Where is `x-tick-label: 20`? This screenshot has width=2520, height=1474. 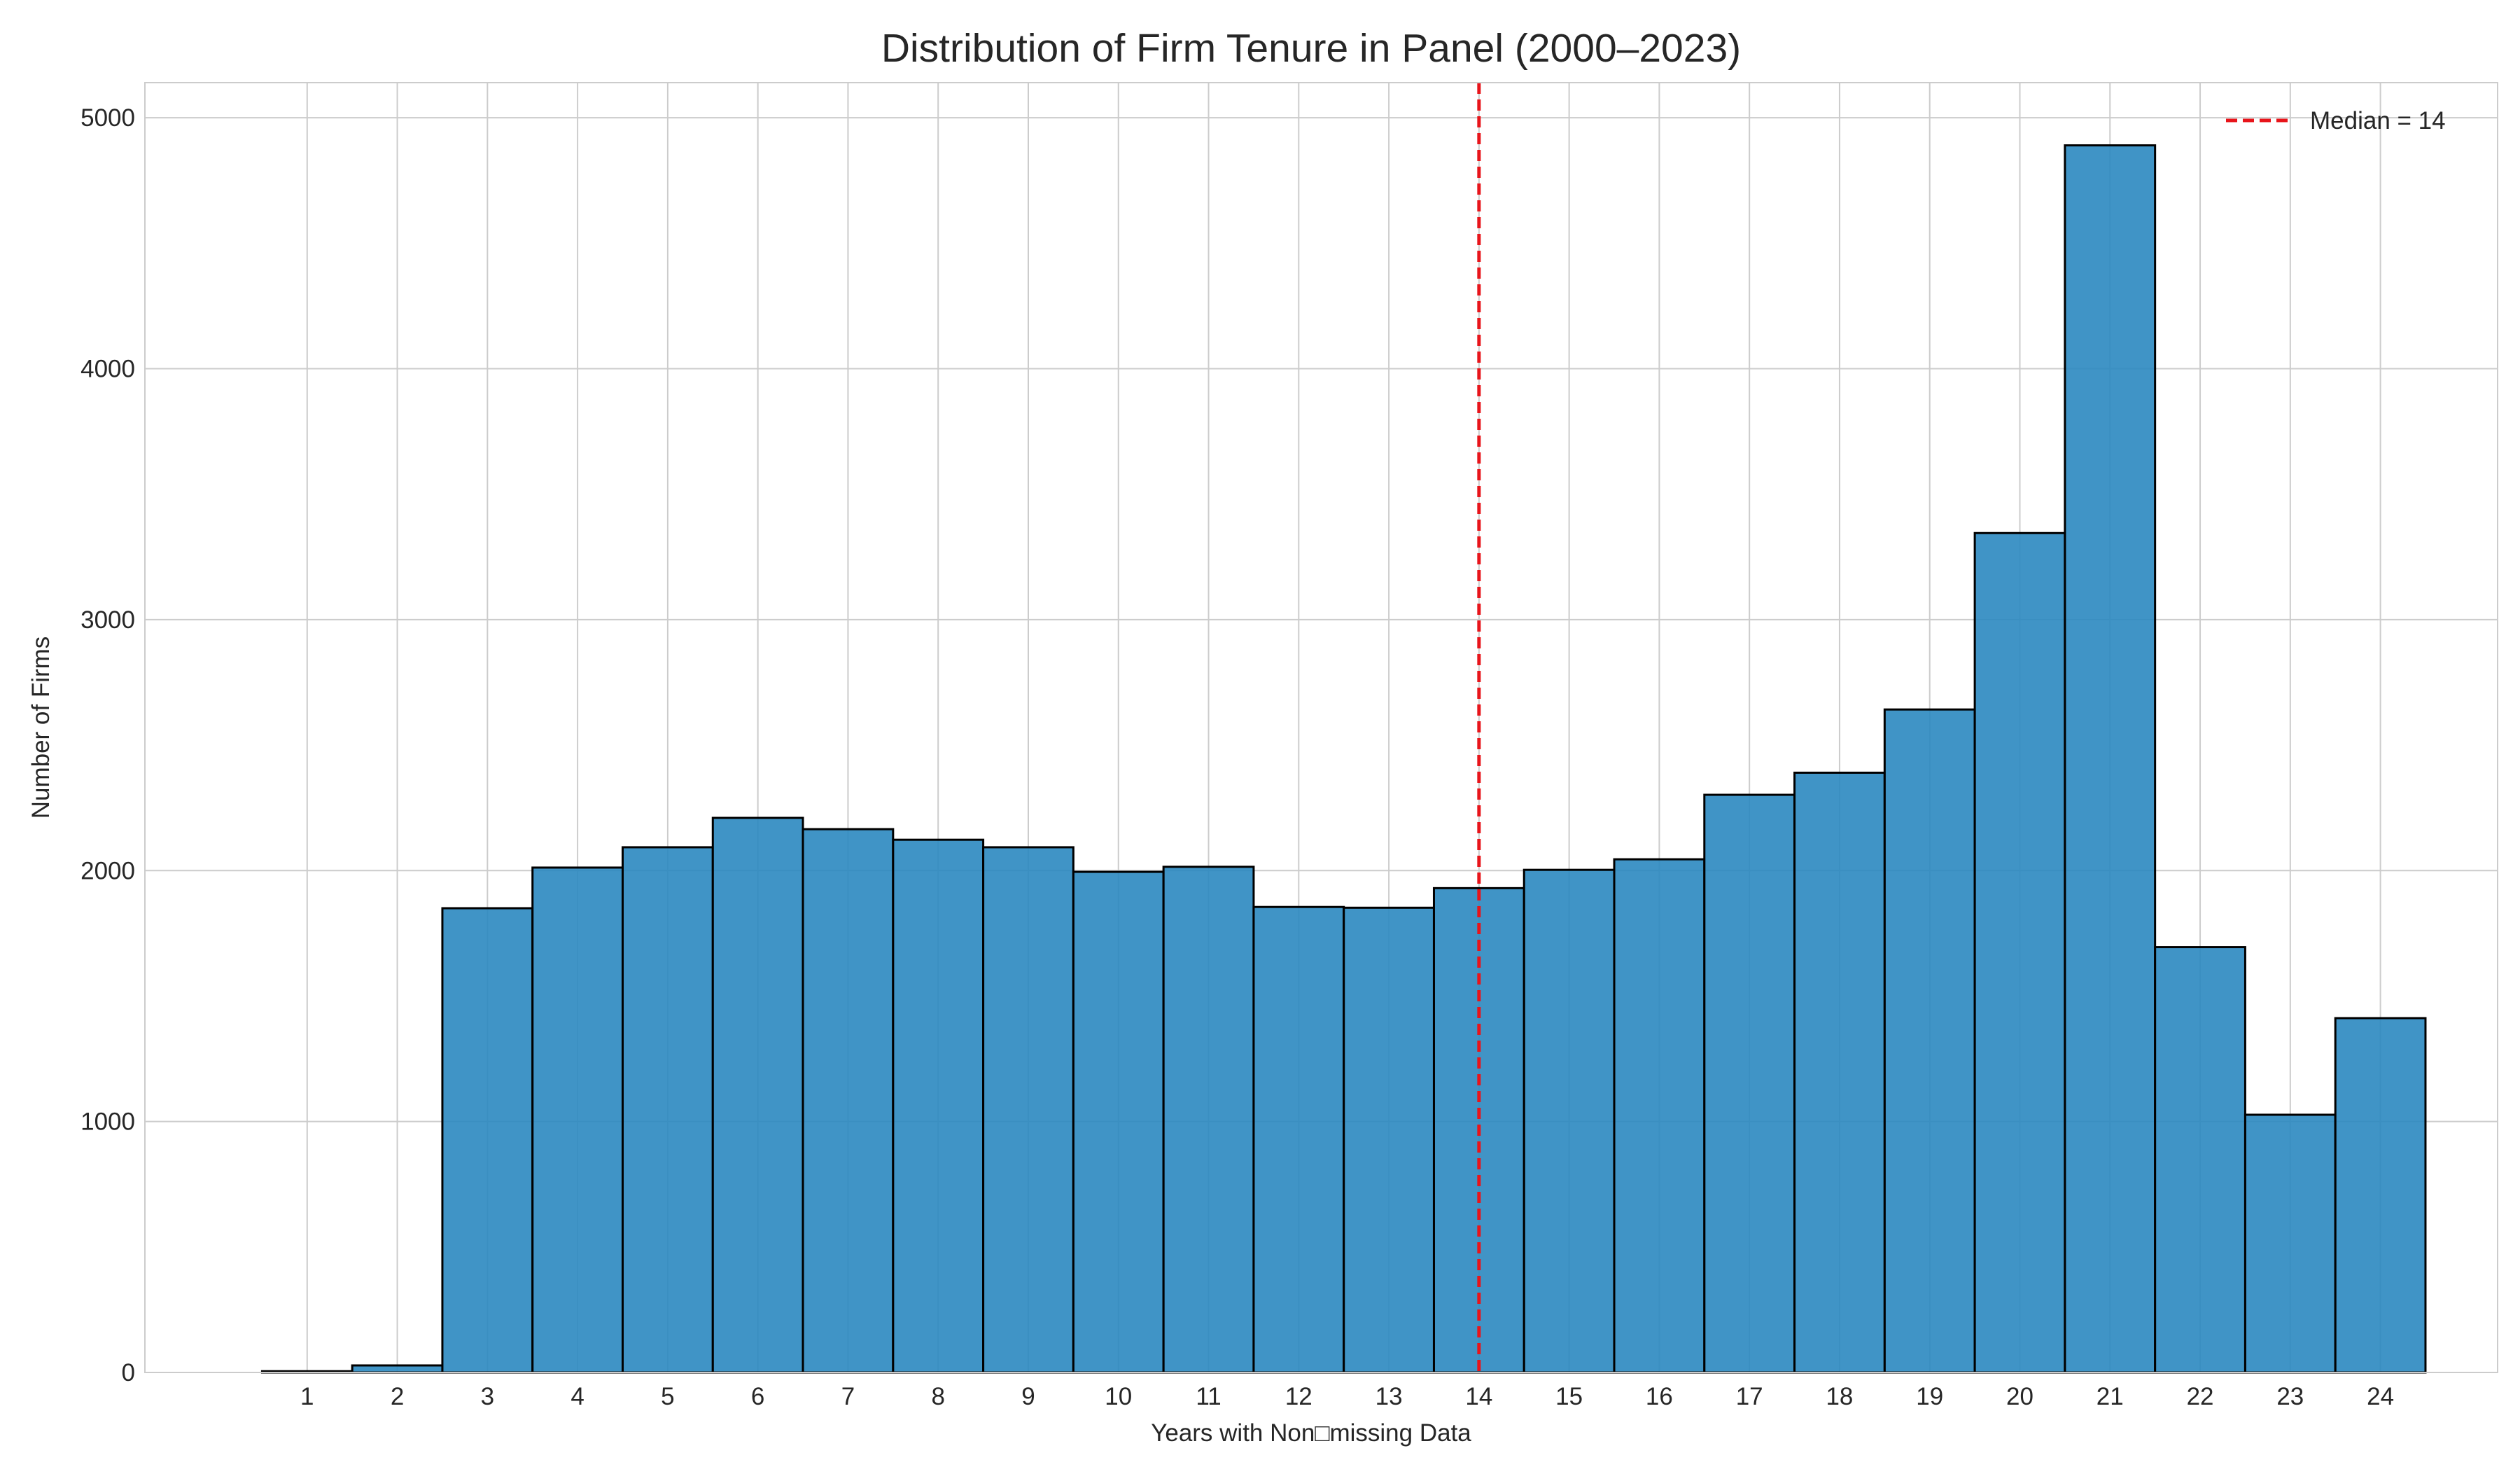 x-tick-label: 20 is located at coordinates (2019, 1397).